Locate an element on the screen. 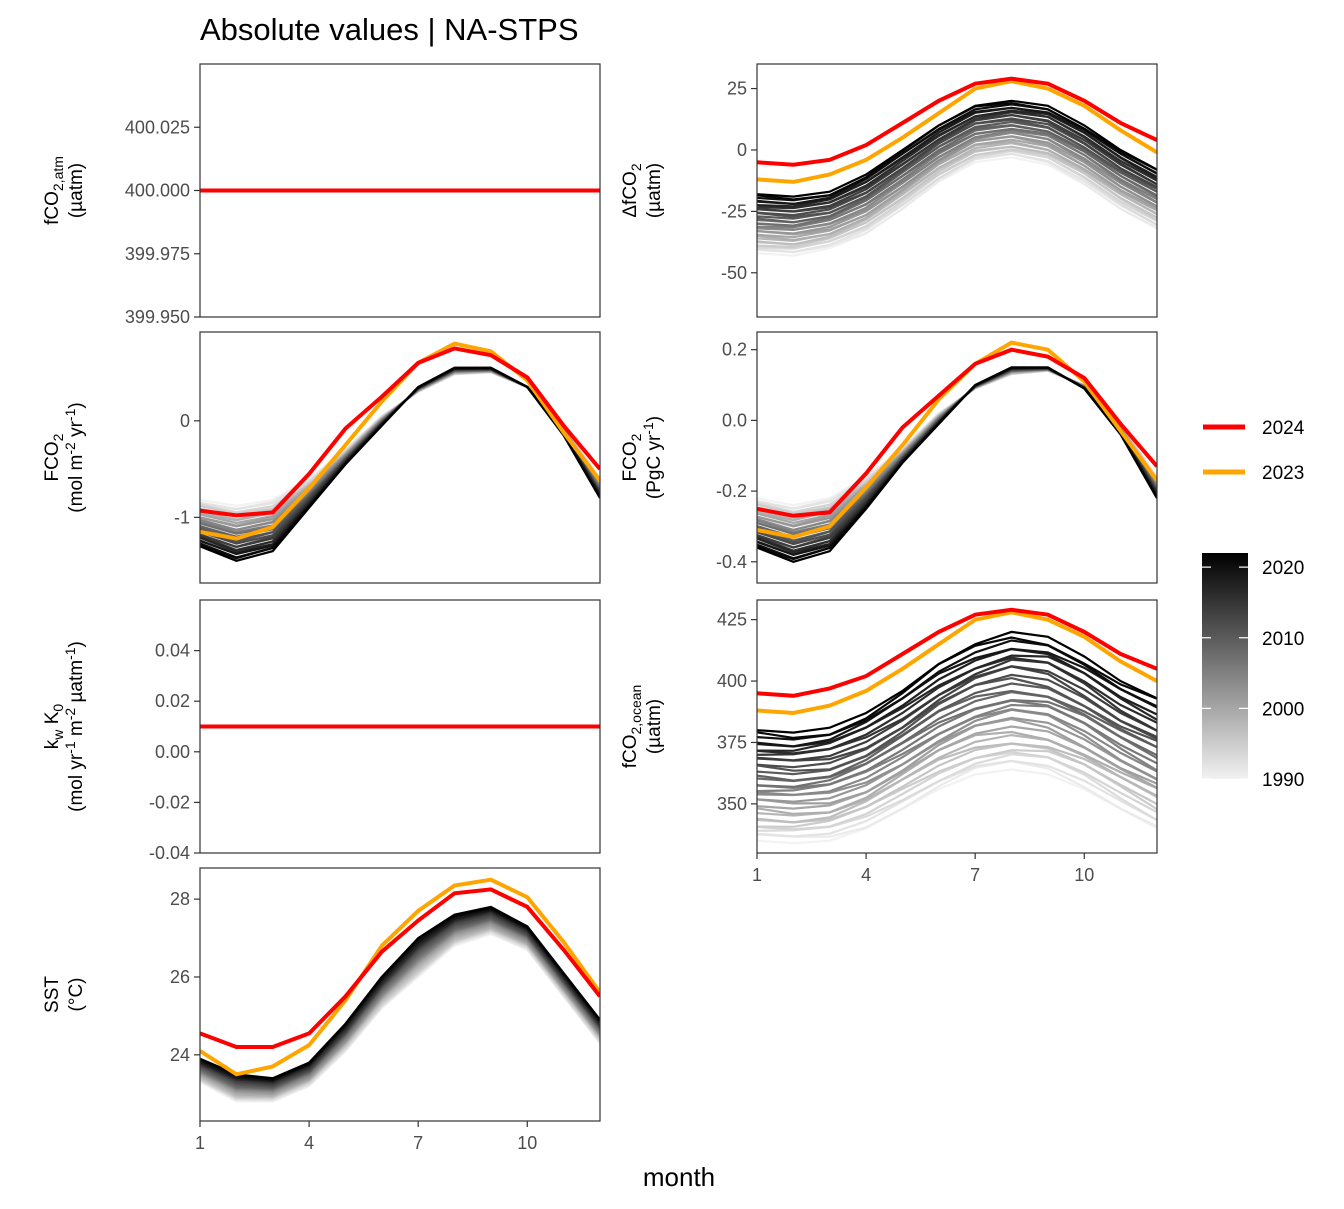 The width and height of the screenshot is (1344, 1209). y-axis-label-part: (mol m is located at coordinates (76, 484).